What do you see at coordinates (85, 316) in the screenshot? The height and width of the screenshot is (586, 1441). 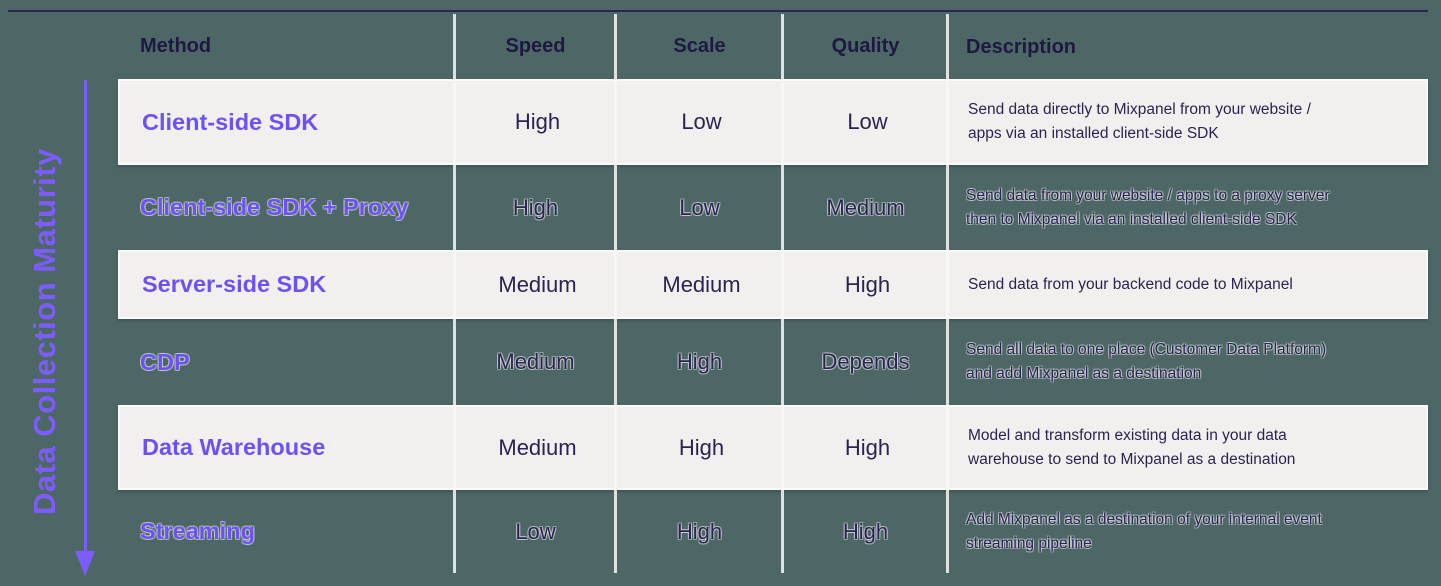 I see `maturity-arrow-line` at bounding box center [85, 316].